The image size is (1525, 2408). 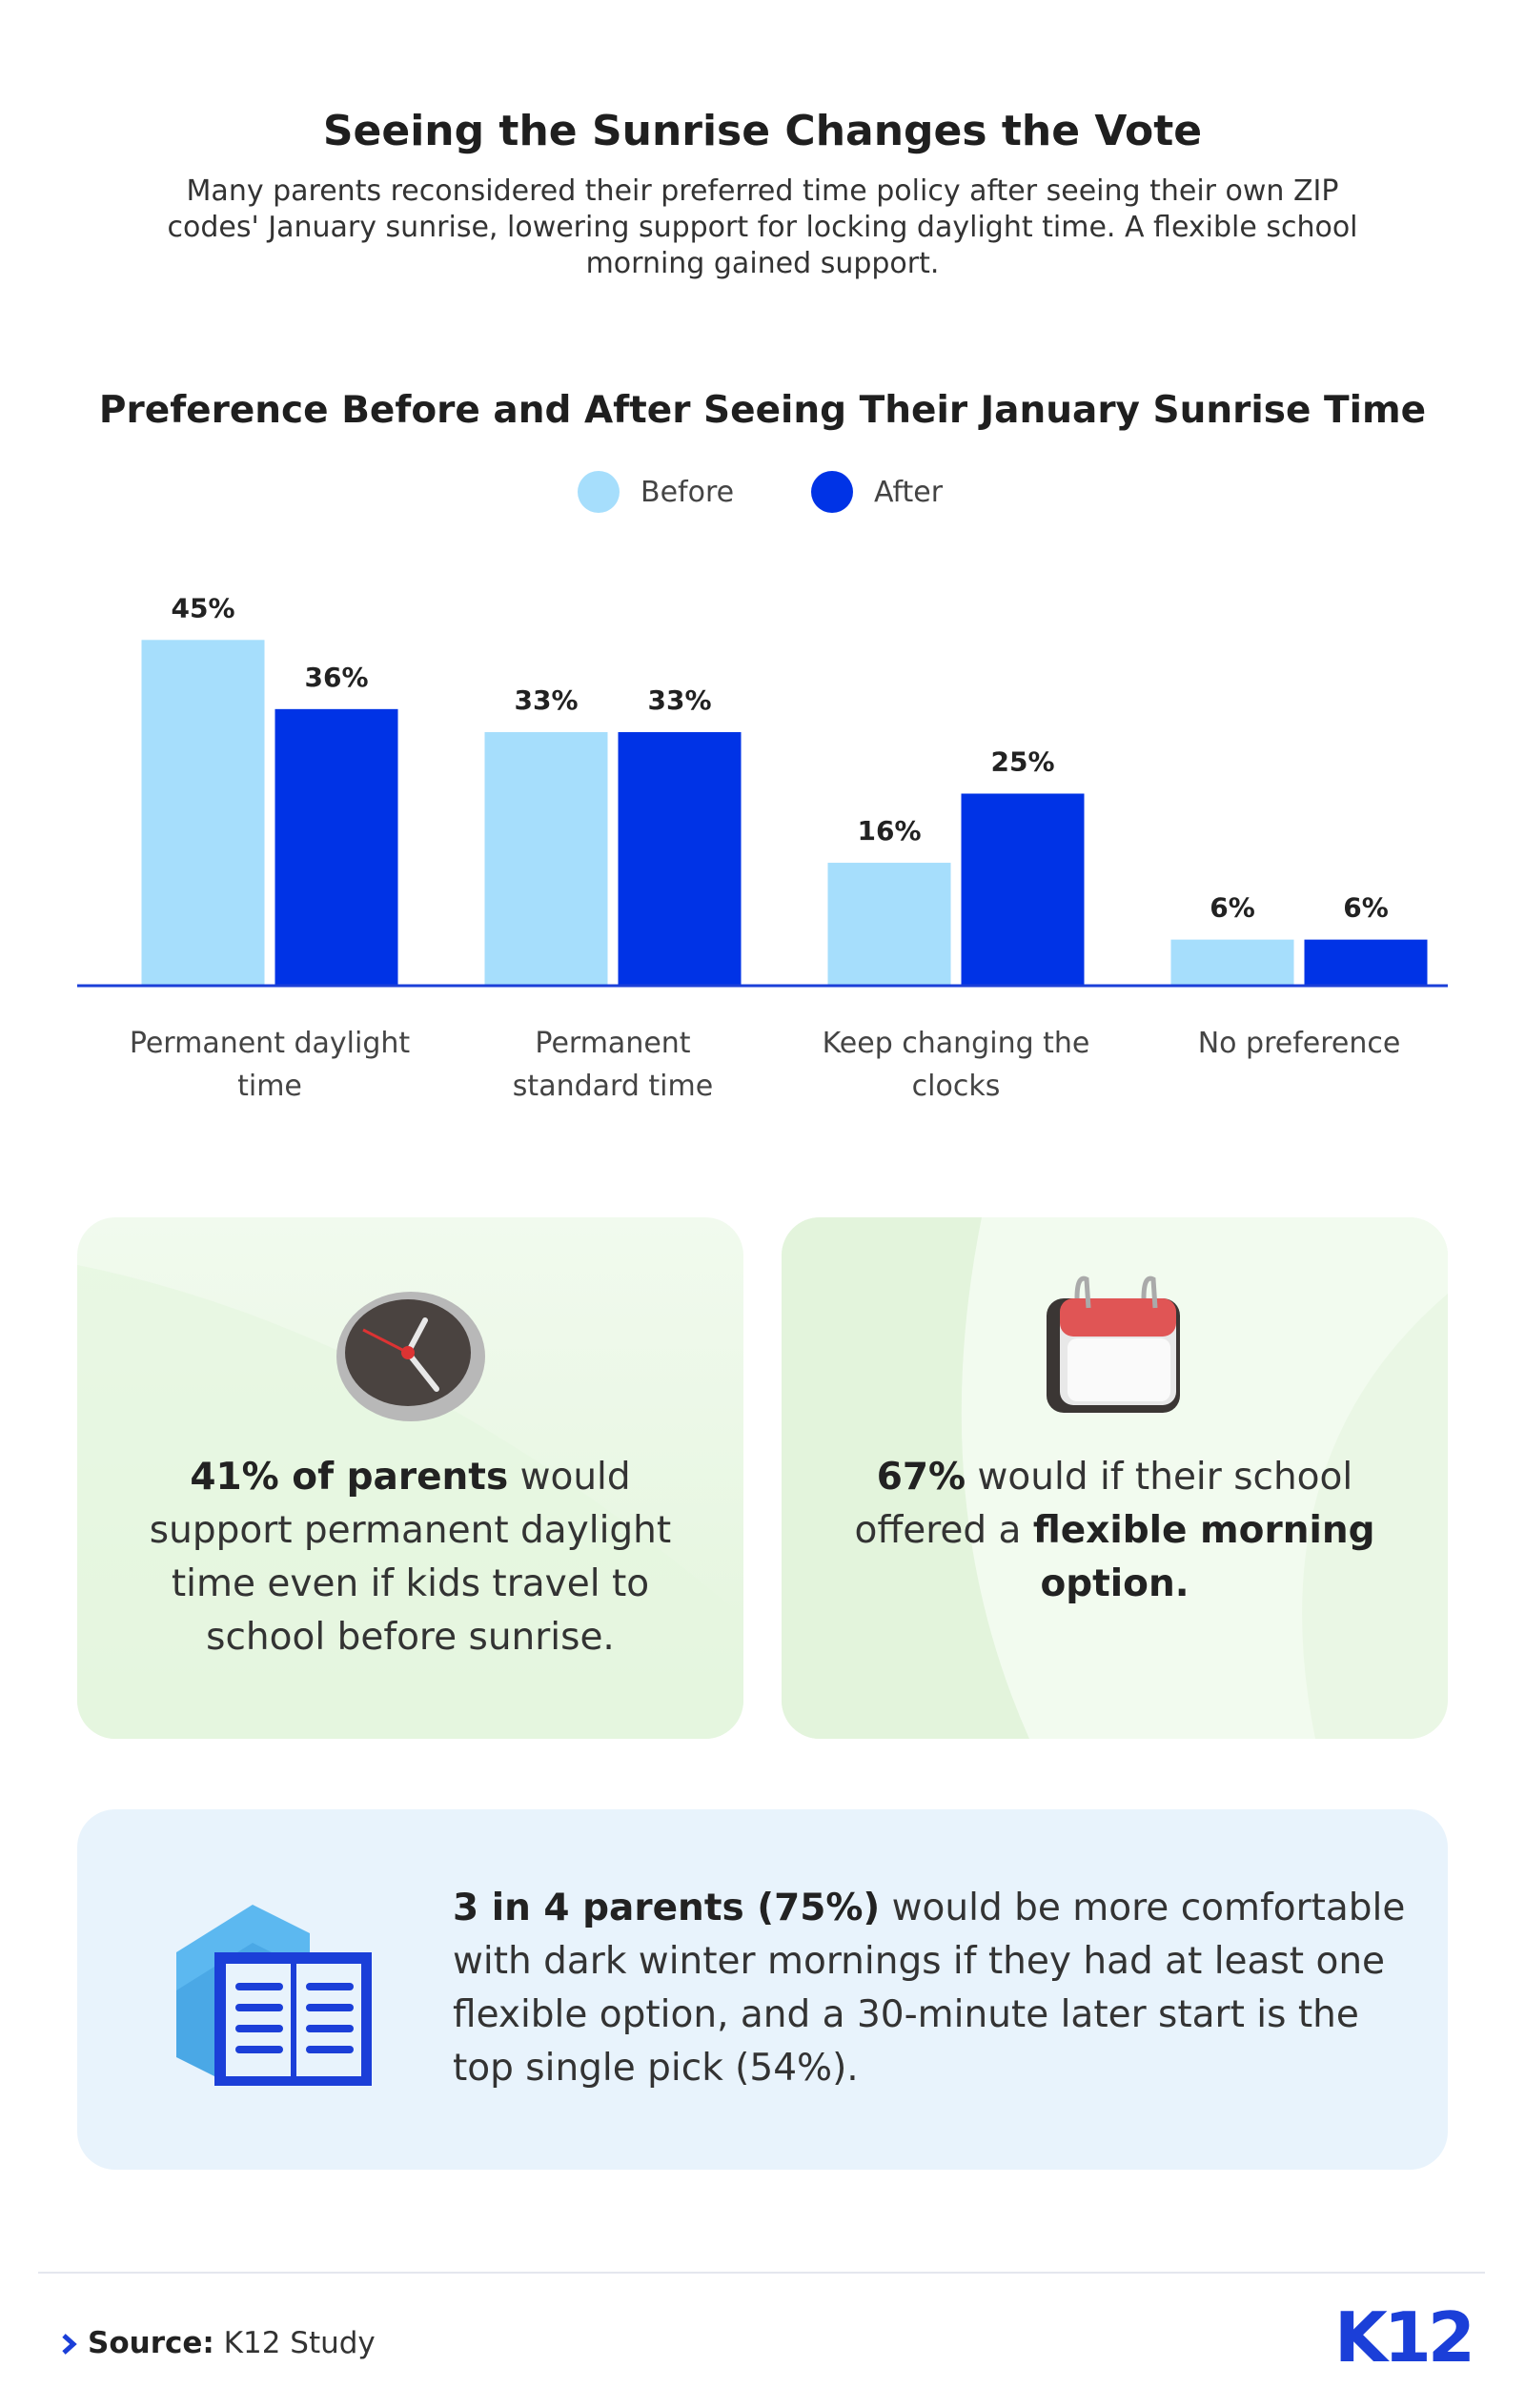 I want to click on divider, so click(x=761, y=2273).